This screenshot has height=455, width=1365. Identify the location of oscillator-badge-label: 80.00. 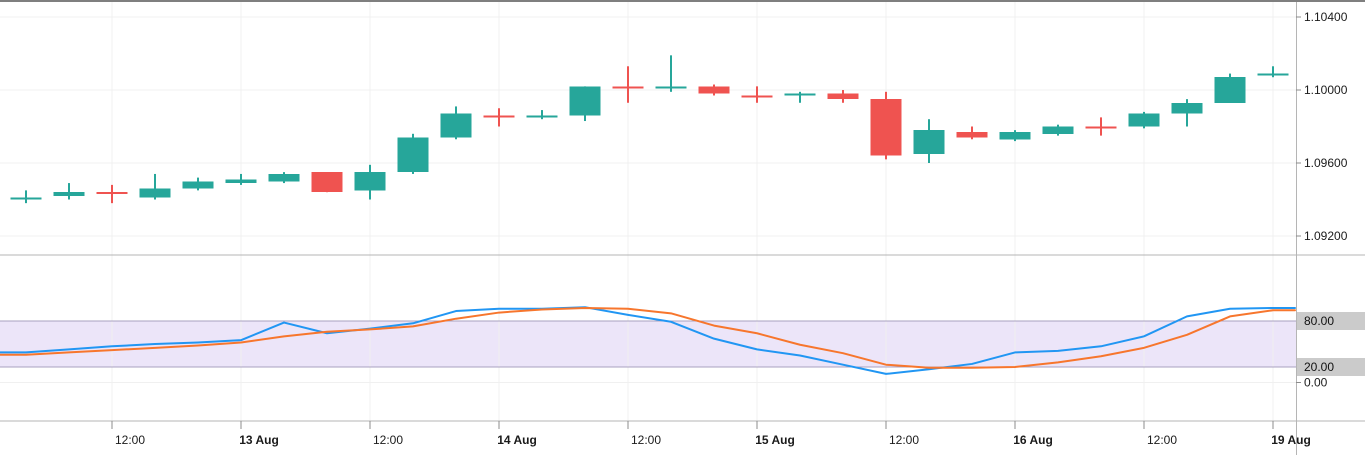
(1319, 321).